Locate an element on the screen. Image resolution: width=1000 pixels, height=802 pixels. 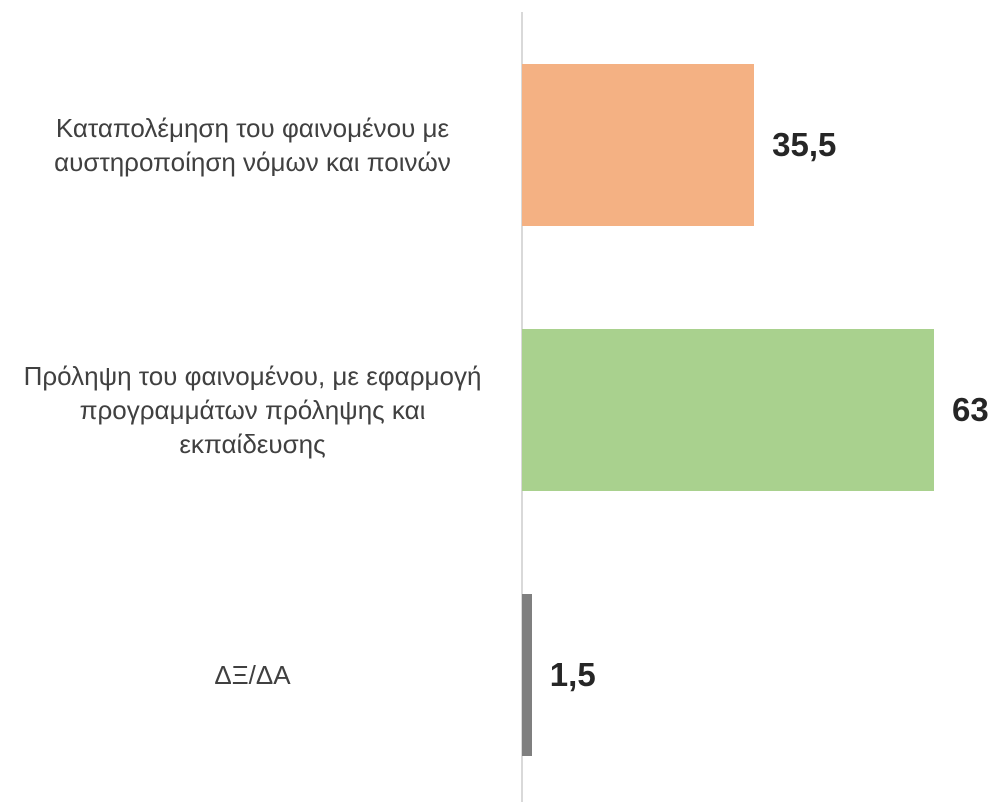
data-label: 63 is located at coordinates (970, 409).